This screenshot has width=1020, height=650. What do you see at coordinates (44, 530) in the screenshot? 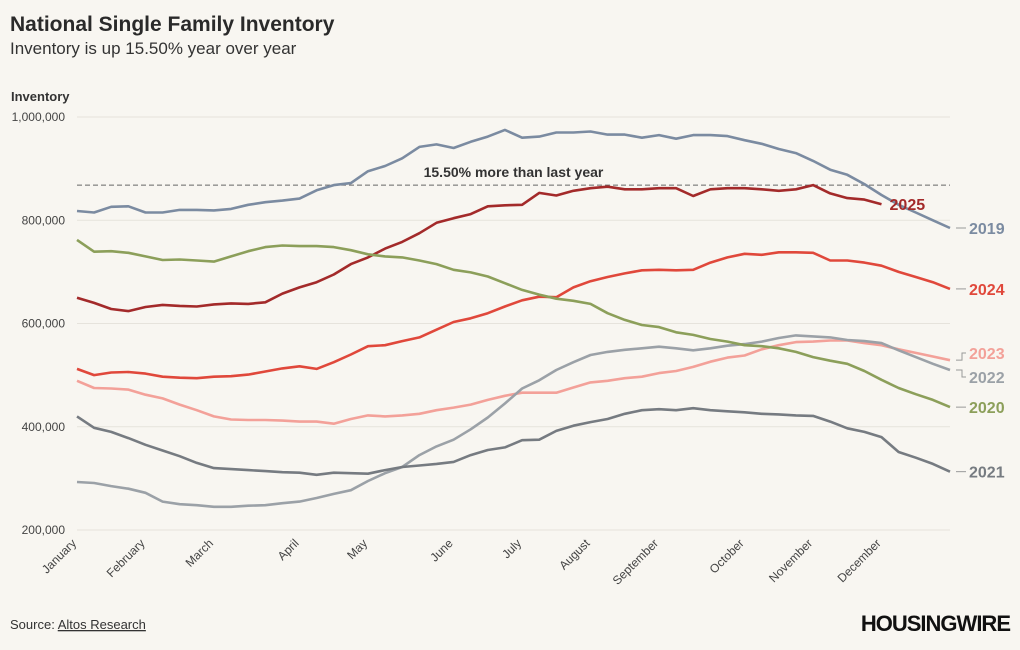
I see `y-tick-label: 200,000` at bounding box center [44, 530].